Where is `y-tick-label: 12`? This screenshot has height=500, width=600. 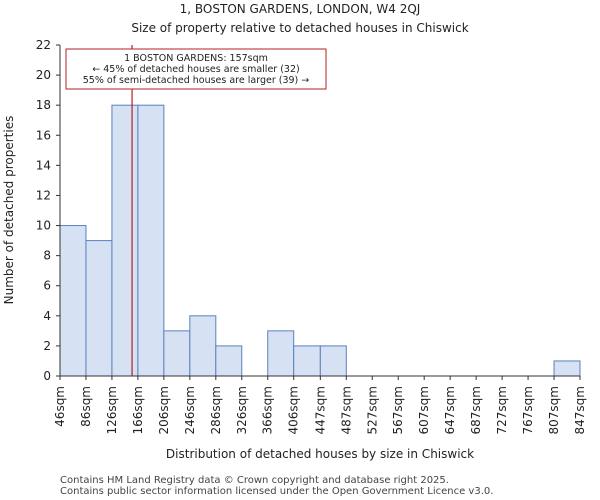
y-tick-label: 12 is located at coordinates (43, 195).